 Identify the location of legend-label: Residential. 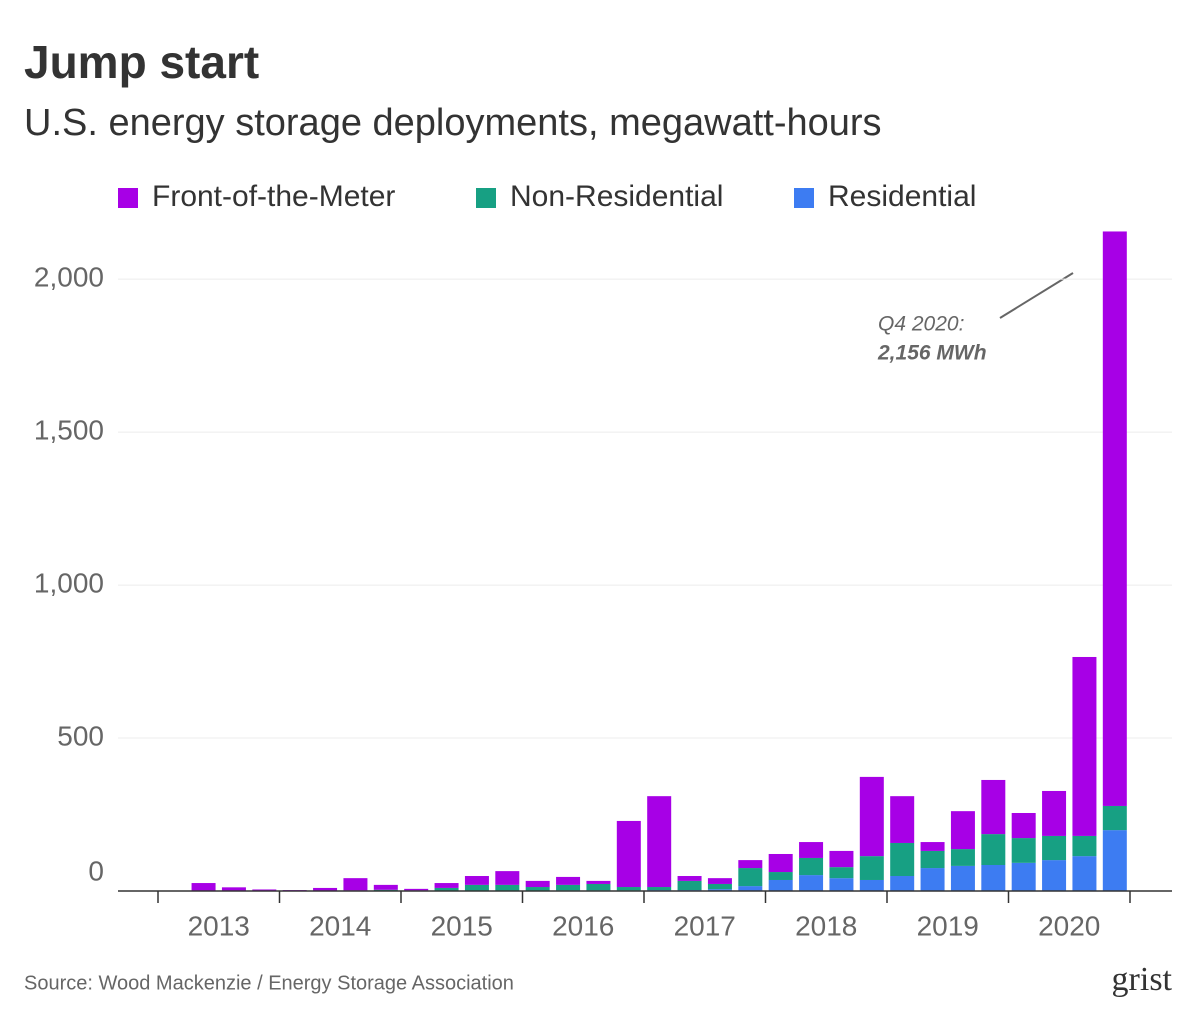
(902, 196).